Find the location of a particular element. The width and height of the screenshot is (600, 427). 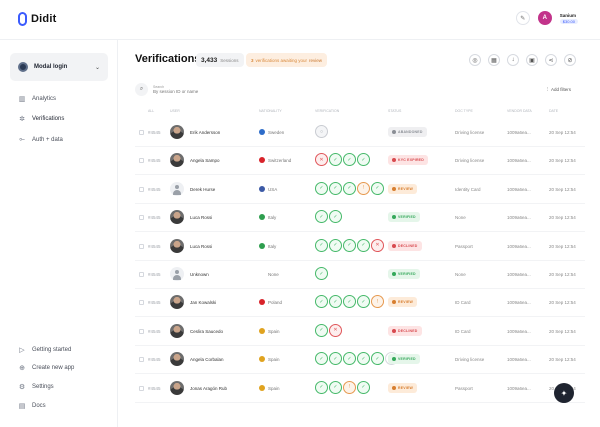

report-icon: ▦ is located at coordinates (494, 60).